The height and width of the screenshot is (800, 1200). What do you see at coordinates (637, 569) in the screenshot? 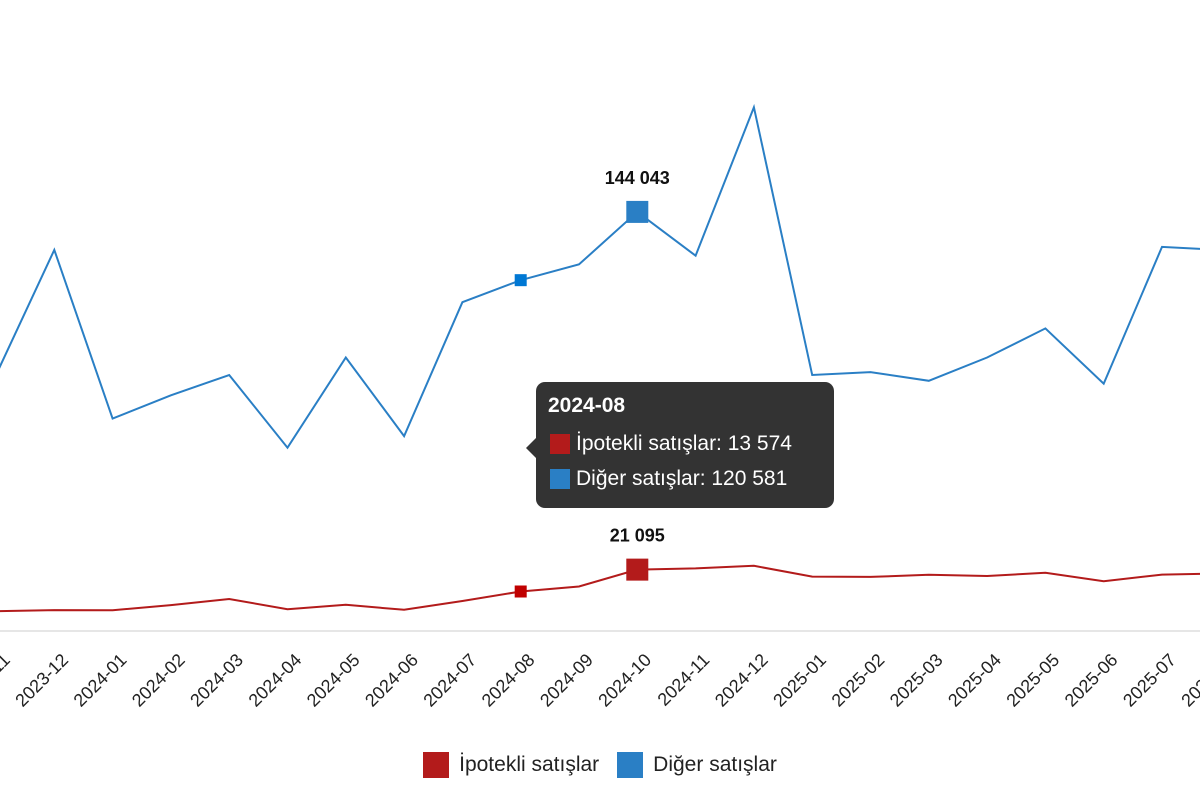
I see `highlight-marker-ipotekli` at bounding box center [637, 569].